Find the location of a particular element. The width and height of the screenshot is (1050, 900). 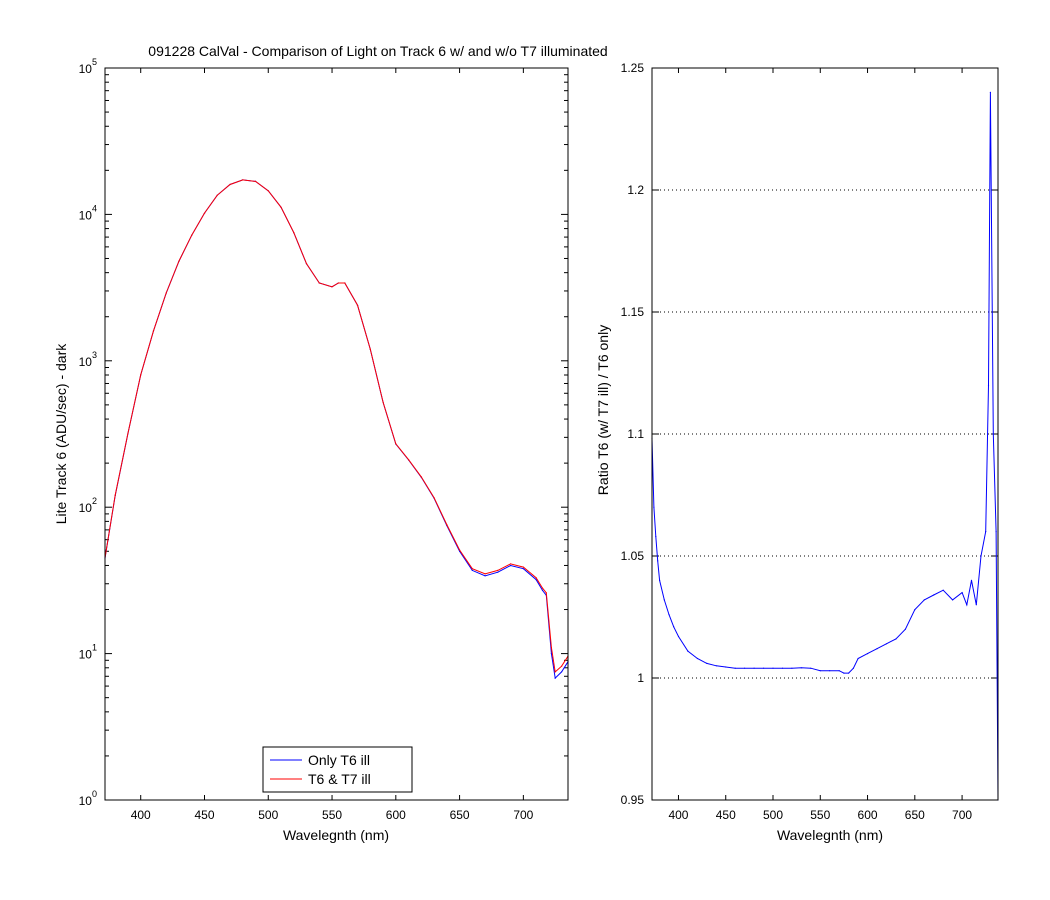

right-x-tick-label: 450 is located at coordinates (726, 815).